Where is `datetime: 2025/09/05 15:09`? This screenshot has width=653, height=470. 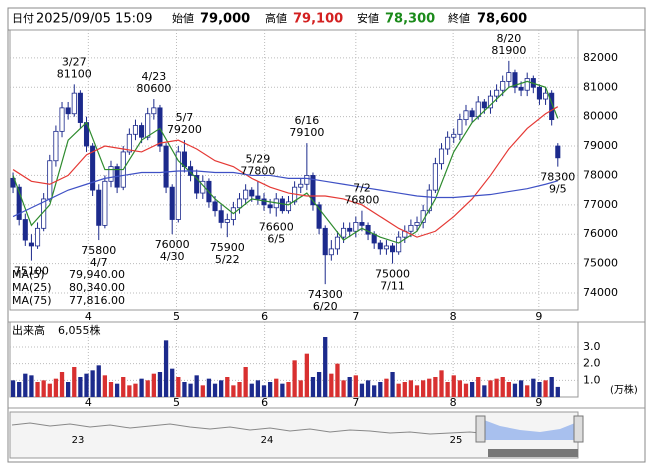 datetime: 2025/09/05 15:09 is located at coordinates (94, 19).